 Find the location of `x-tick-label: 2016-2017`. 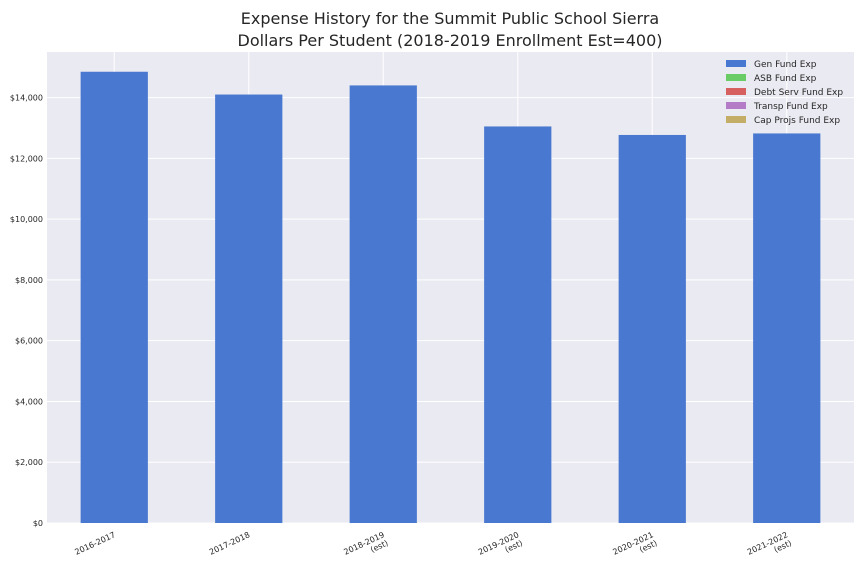

x-tick-label: 2016-2017 is located at coordinates (94, 543).